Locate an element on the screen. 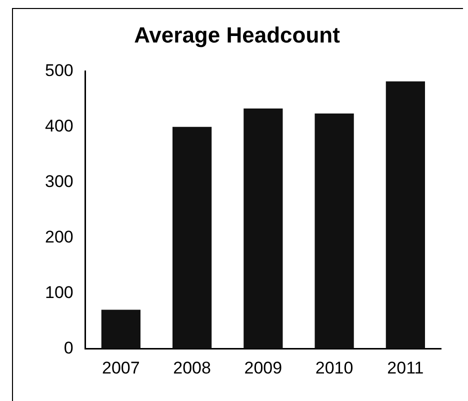  y-tick-label: 100 is located at coordinates (59, 292).